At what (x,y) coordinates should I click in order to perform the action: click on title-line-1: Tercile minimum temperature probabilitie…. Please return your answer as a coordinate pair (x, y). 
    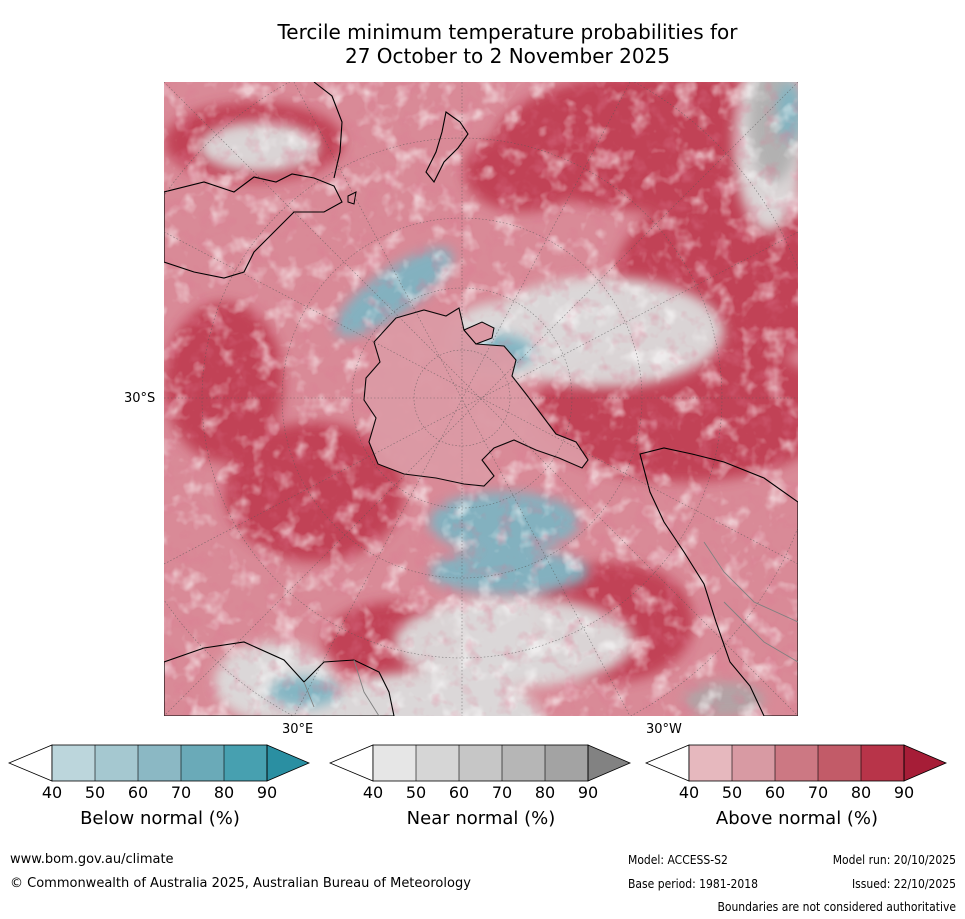
    Looking at the image, I should click on (507, 32).